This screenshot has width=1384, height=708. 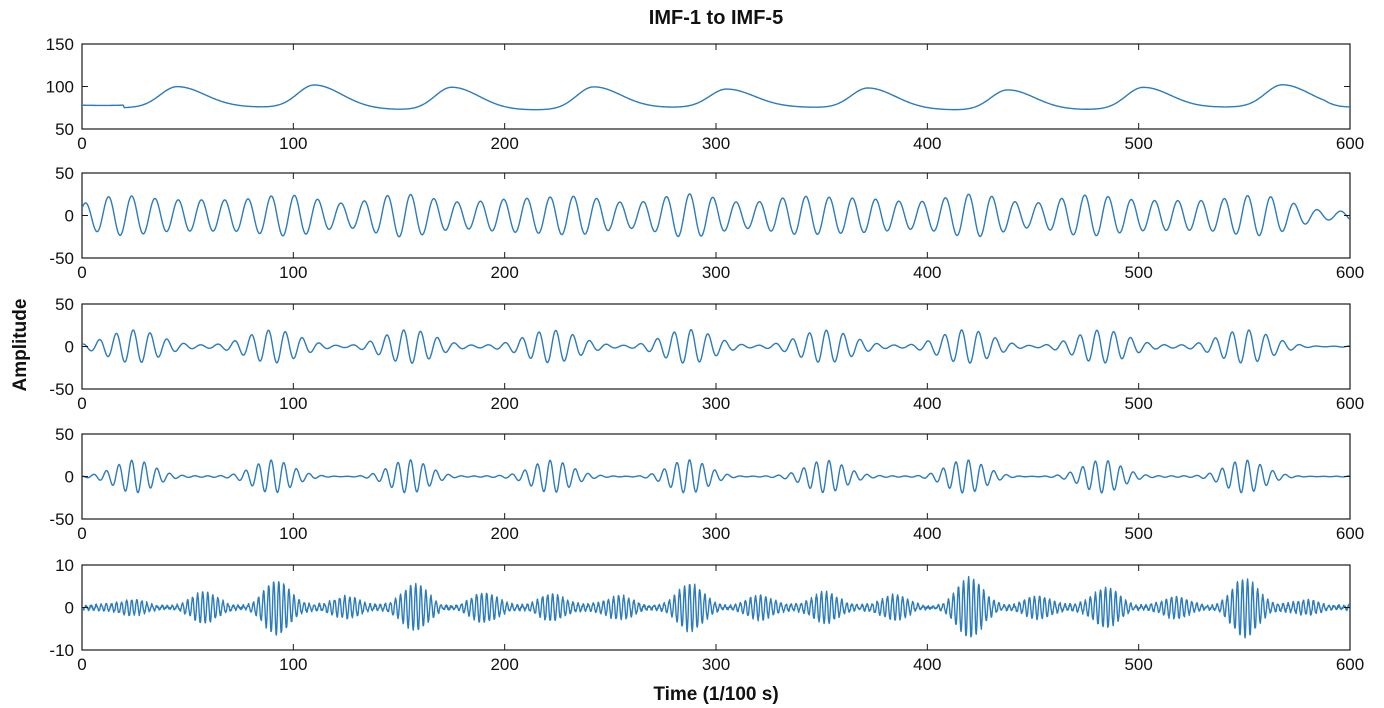 What do you see at coordinates (60, 44) in the screenshot?
I see `y-tick-label: 150` at bounding box center [60, 44].